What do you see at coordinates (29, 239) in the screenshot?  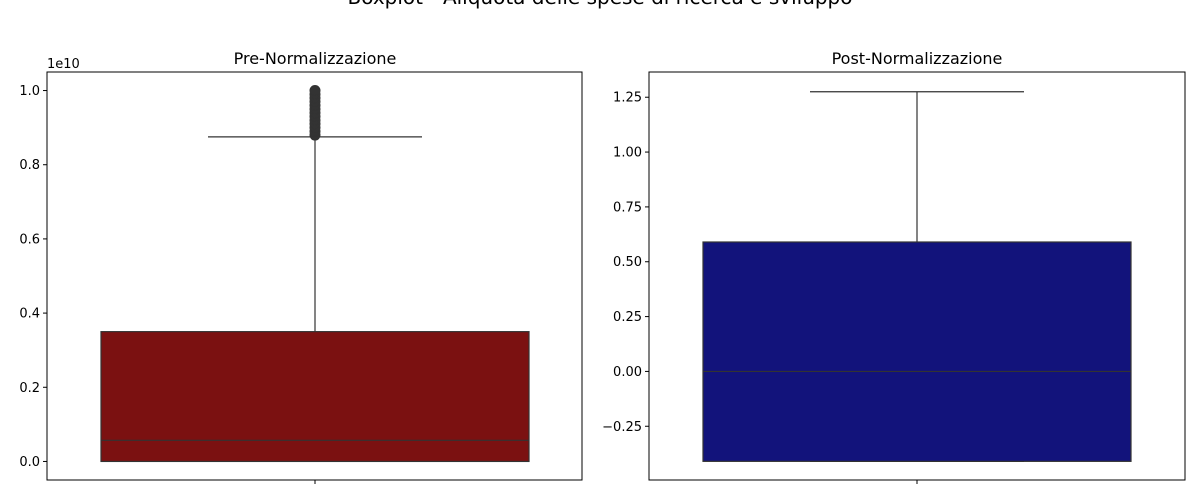 I see `y-tick-label: 0.6` at bounding box center [29, 239].